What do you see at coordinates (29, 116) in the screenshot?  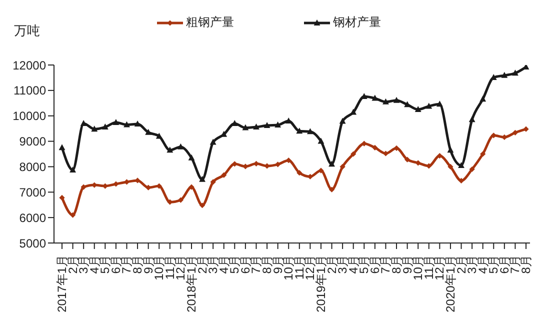 I see `y-tick-label: 10000` at bounding box center [29, 116].